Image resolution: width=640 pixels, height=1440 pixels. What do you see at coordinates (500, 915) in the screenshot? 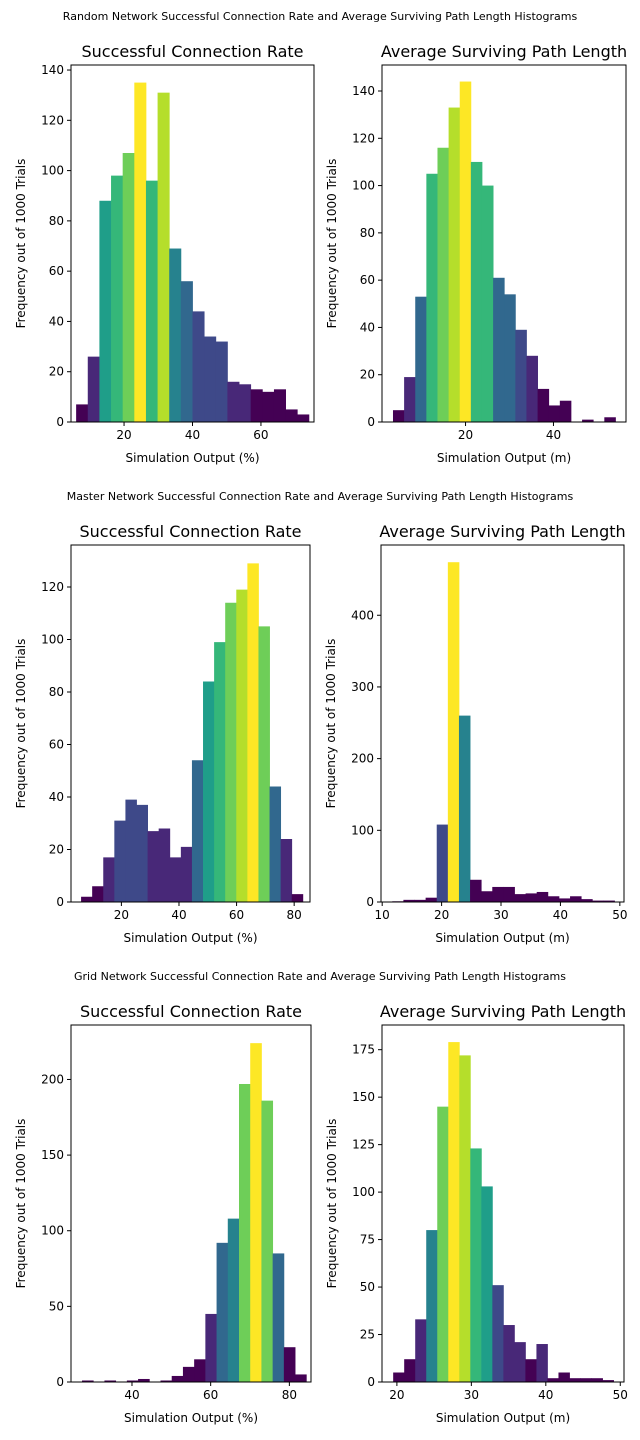
I see `x-tick-label: 30` at bounding box center [500, 915].